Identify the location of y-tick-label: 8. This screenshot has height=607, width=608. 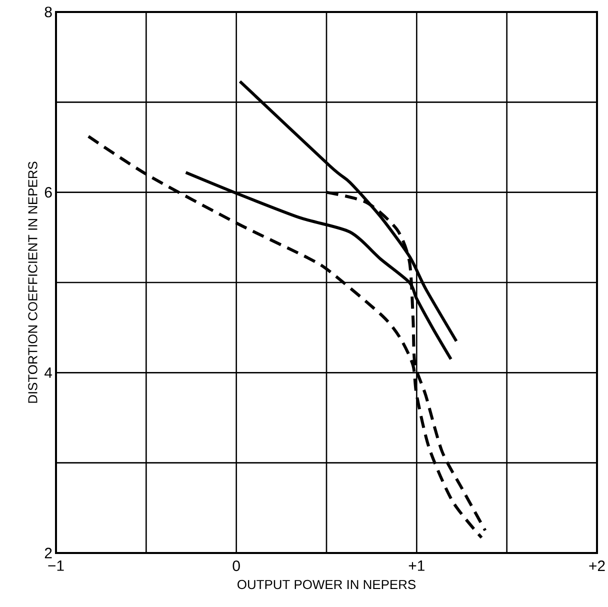
(48, 12).